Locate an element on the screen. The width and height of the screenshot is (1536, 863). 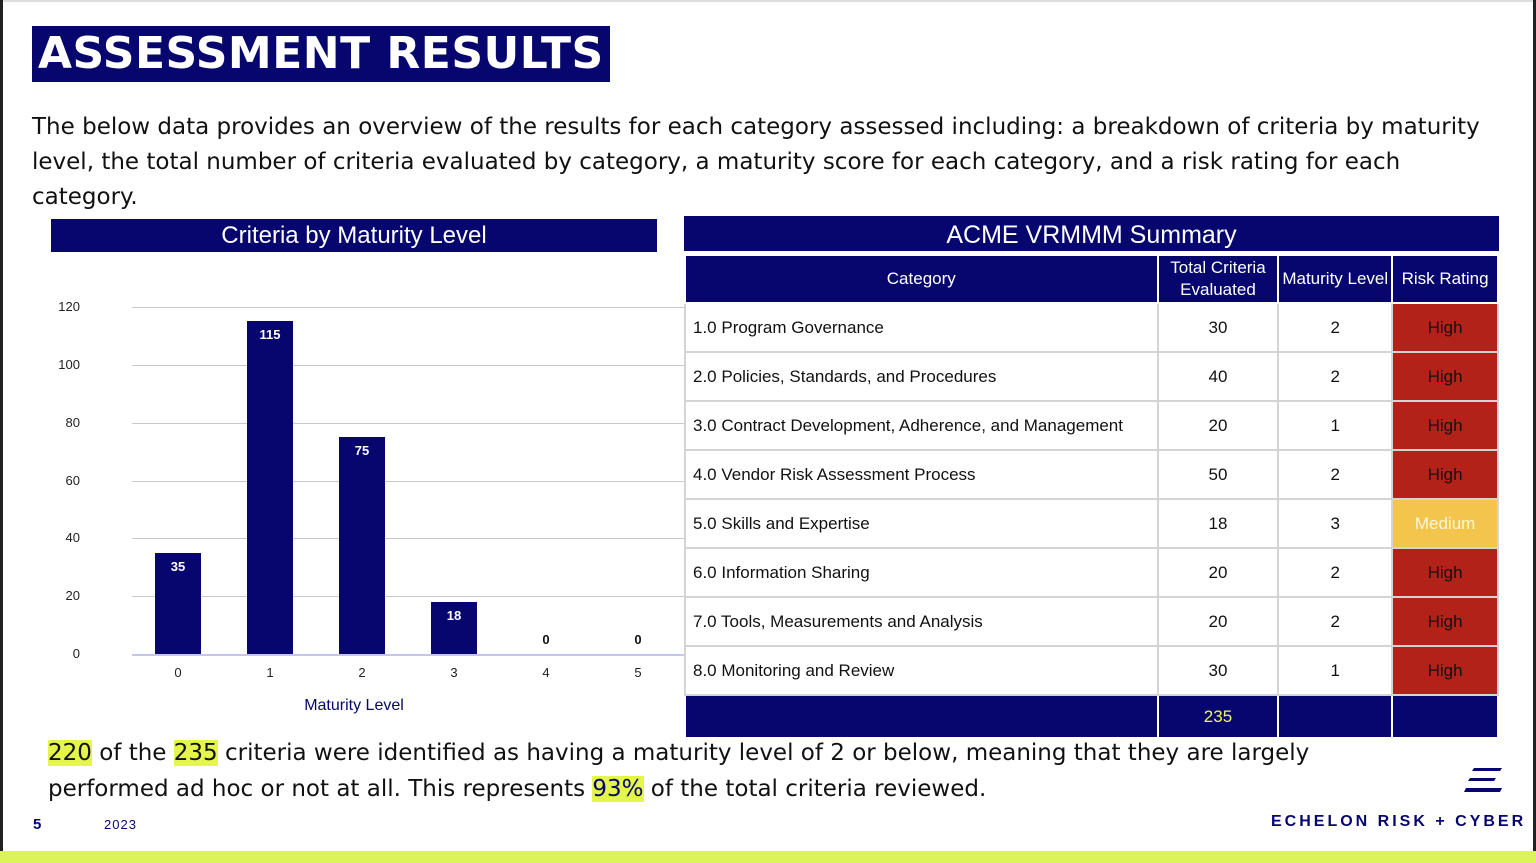
x-axis-tick: 1 is located at coordinates (270, 672).